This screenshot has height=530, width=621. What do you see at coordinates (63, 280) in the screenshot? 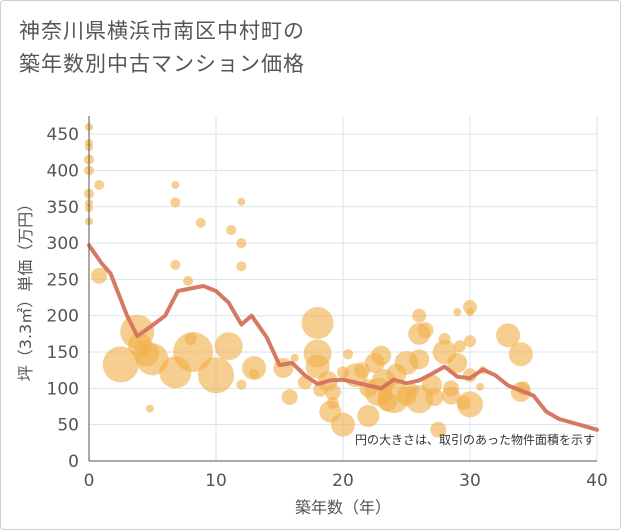
I see `y-tick-label: 250` at bounding box center [63, 280].